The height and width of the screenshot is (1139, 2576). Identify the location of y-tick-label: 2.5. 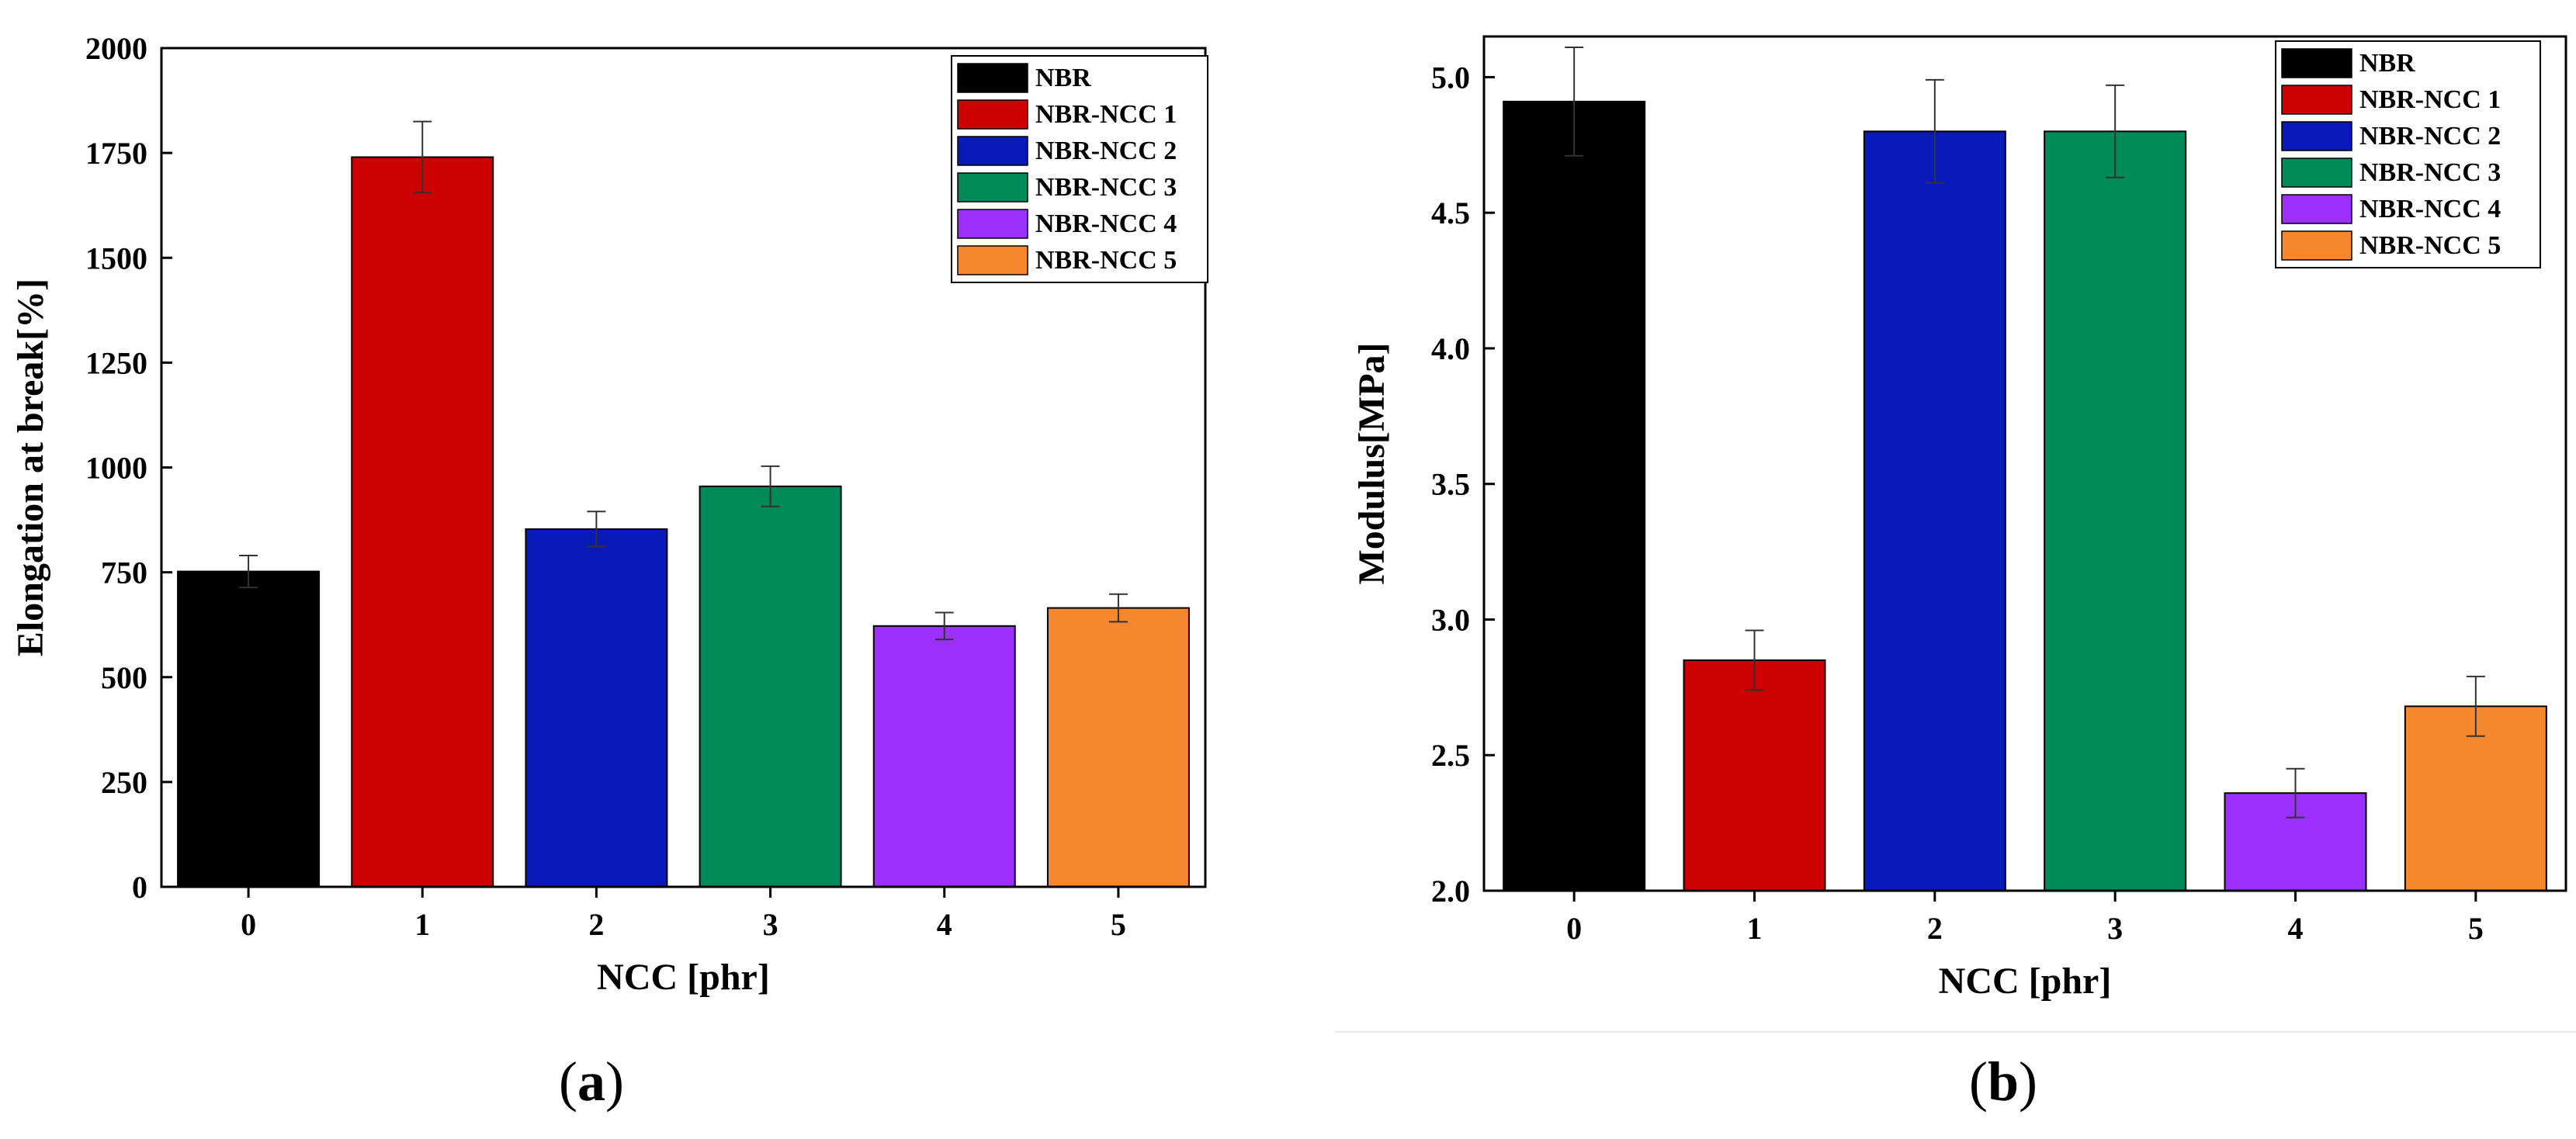
(1450, 755).